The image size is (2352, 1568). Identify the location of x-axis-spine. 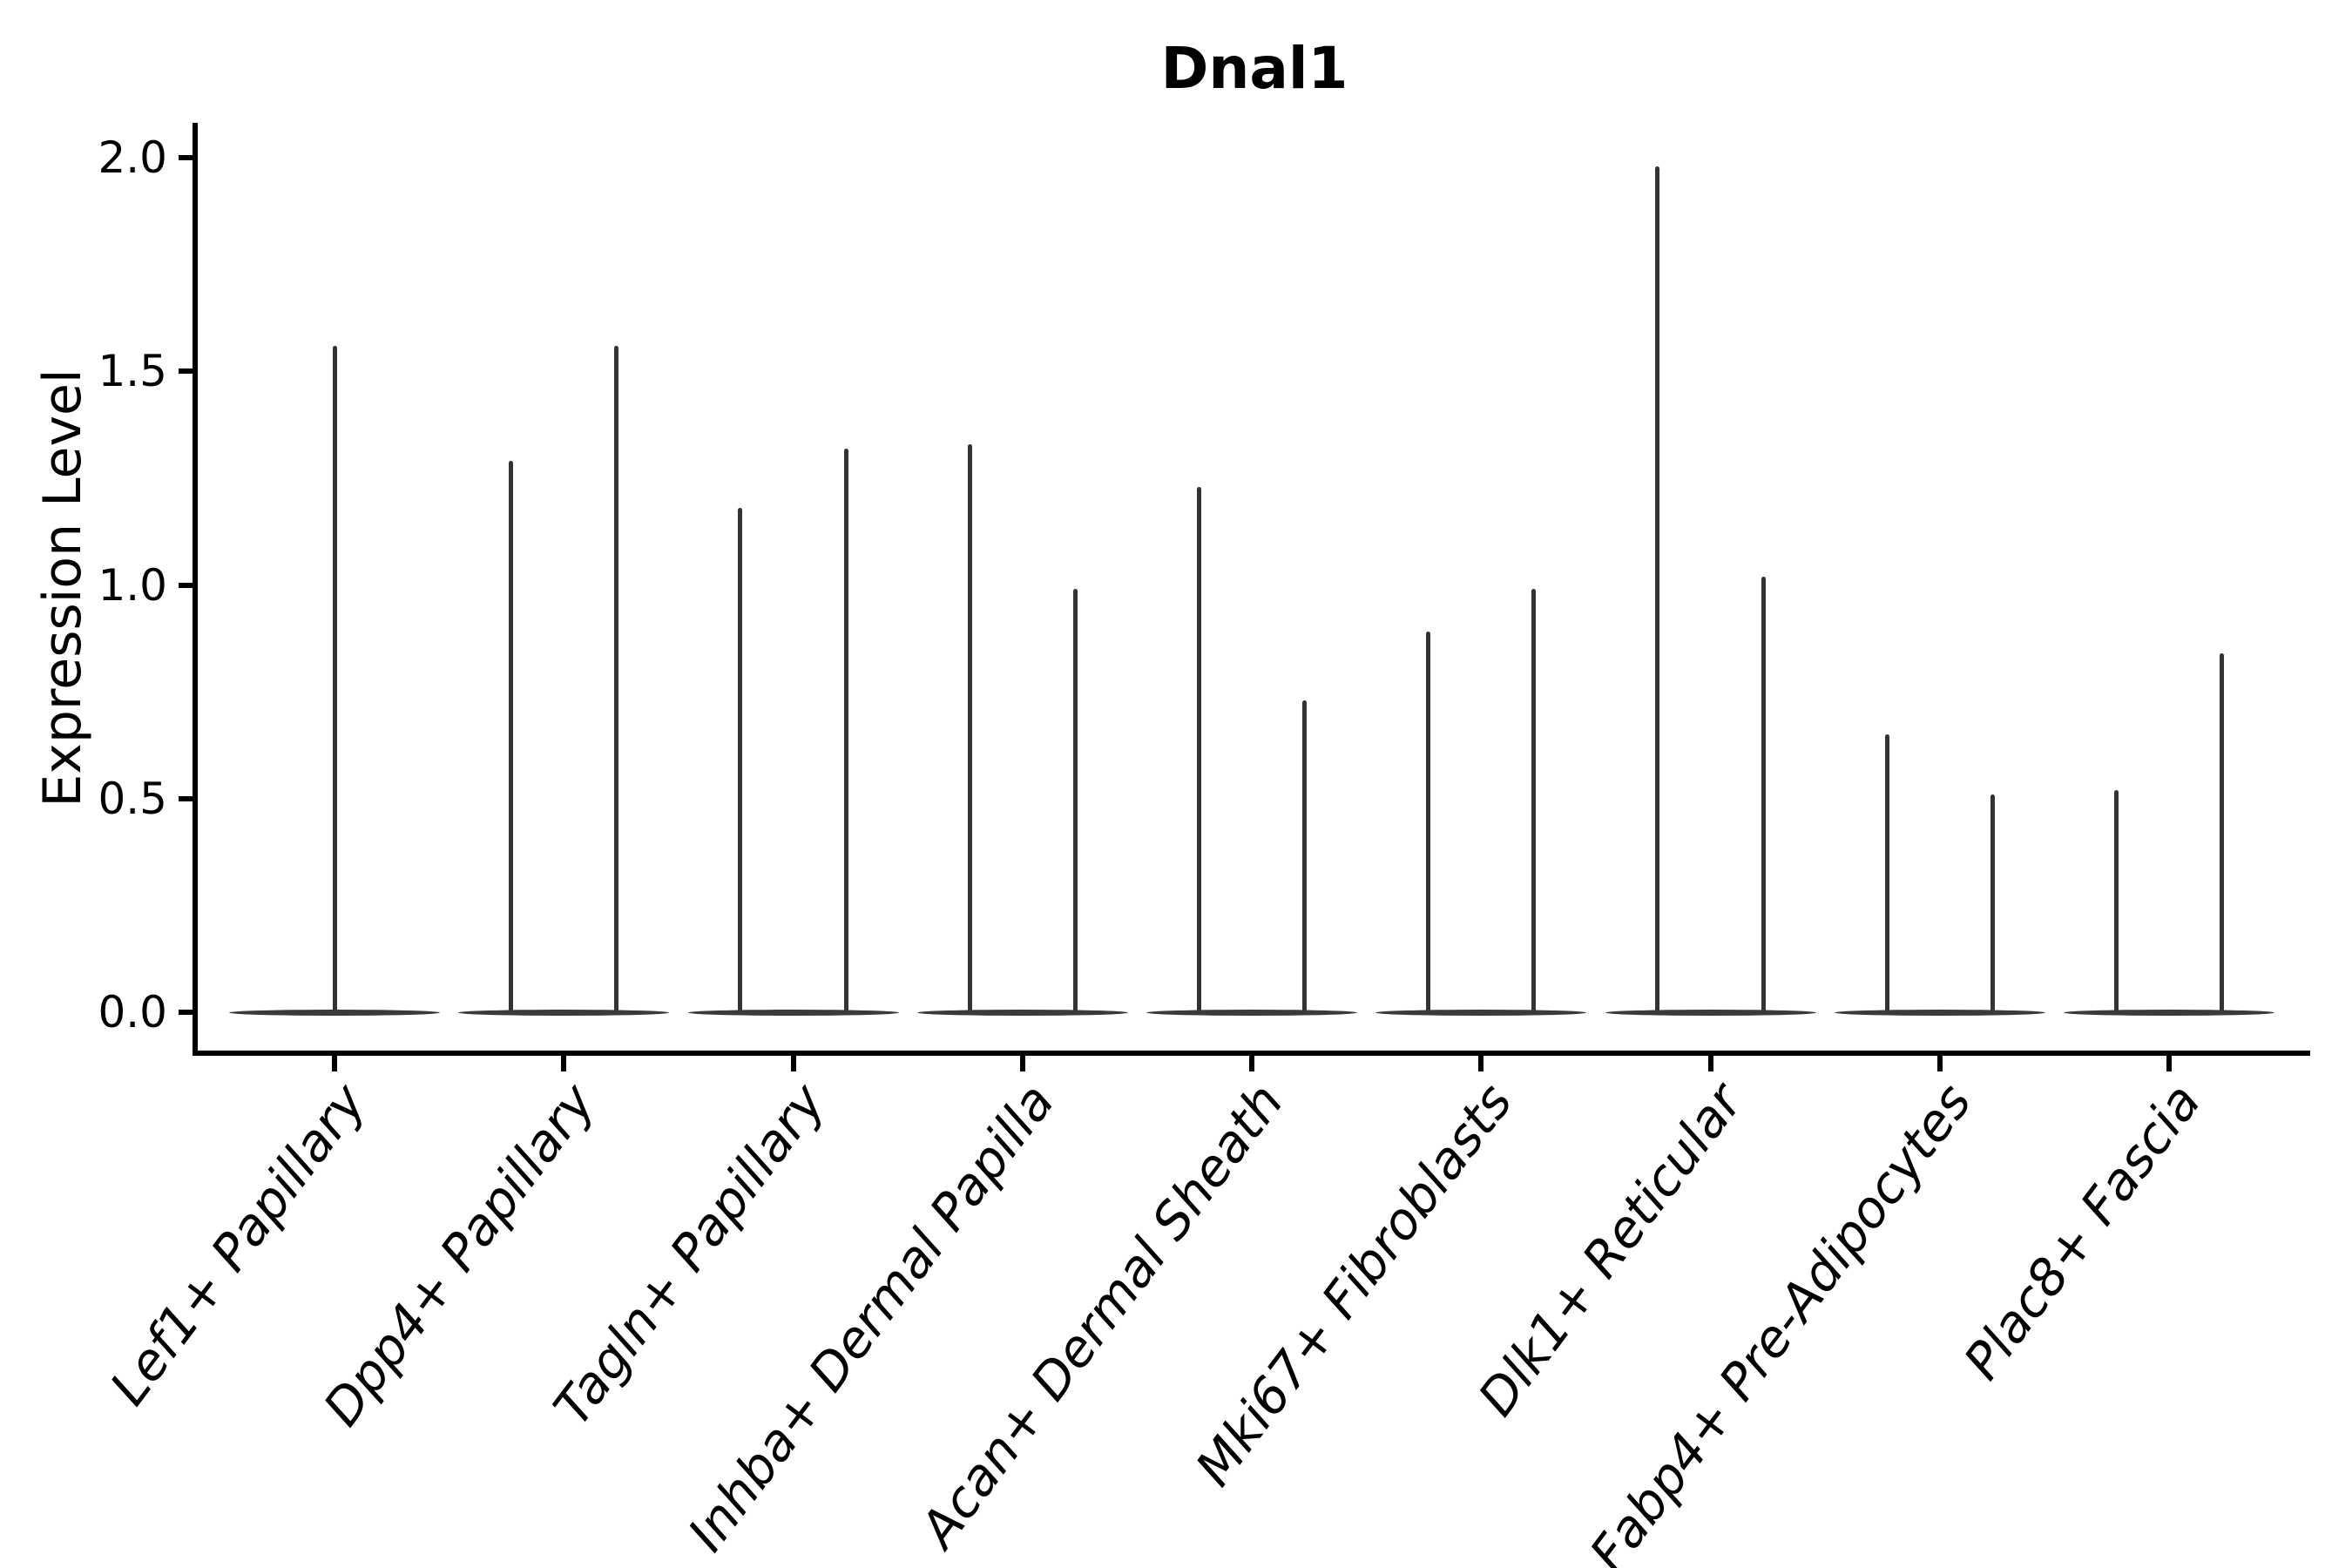
(1251, 1054).